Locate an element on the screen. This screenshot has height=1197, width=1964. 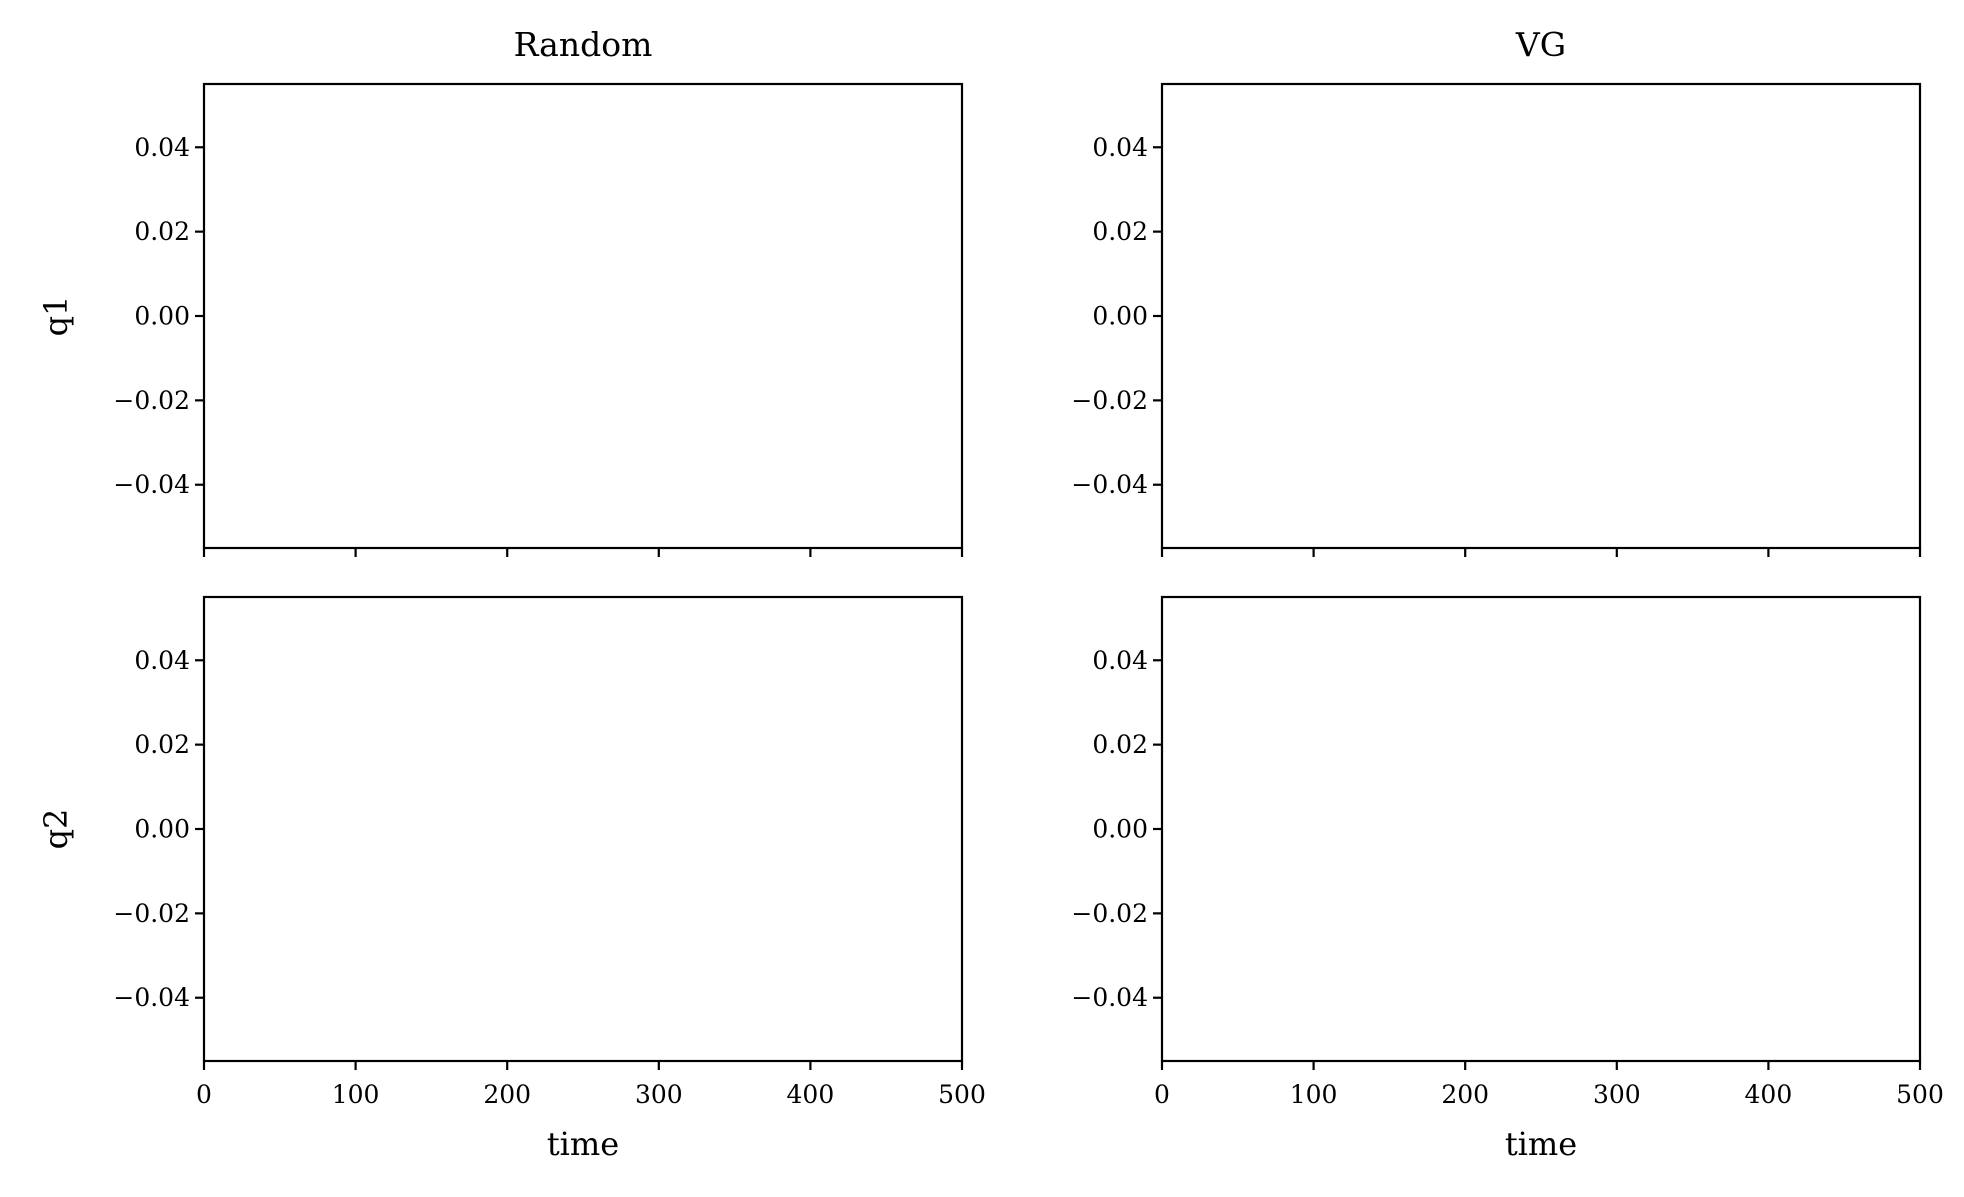
y-axis-label: q2 is located at coordinates (56, 829).